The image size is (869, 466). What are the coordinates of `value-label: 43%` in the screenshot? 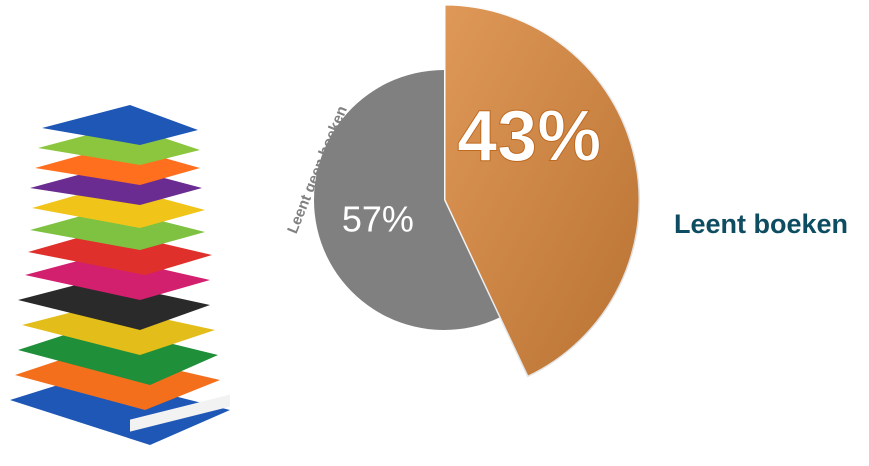 It's located at (529, 136).